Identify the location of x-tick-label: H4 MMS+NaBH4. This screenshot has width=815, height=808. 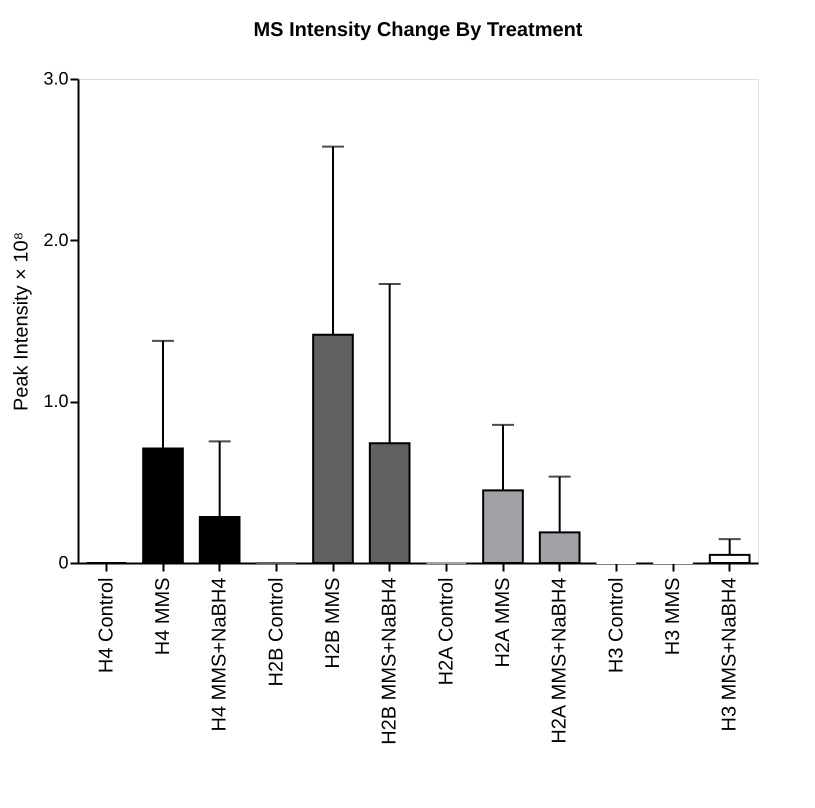
(219, 655).